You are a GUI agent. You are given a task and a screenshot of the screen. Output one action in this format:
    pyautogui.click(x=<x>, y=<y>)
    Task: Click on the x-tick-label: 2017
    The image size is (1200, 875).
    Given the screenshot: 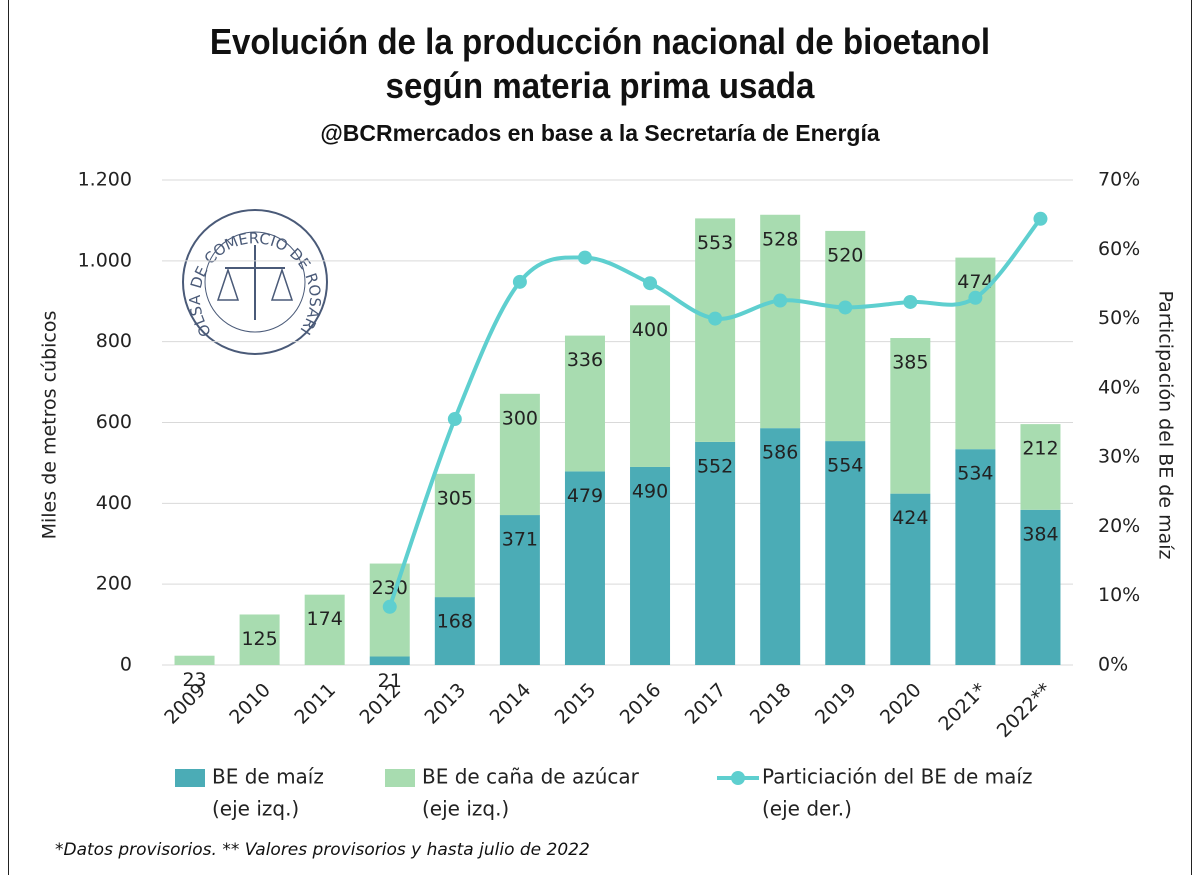 What is the action you would take?
    pyautogui.click(x=706, y=704)
    